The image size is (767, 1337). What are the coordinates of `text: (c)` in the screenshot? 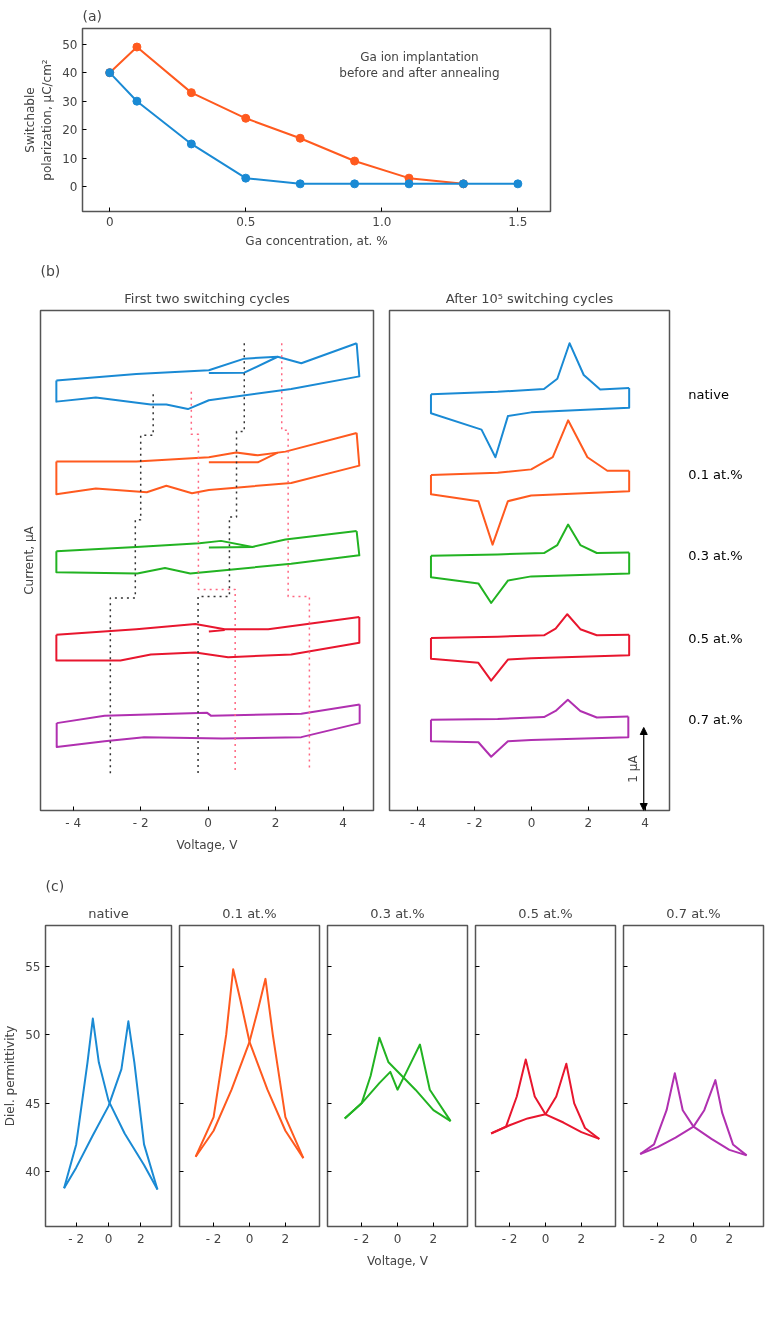 It's located at (55, 885).